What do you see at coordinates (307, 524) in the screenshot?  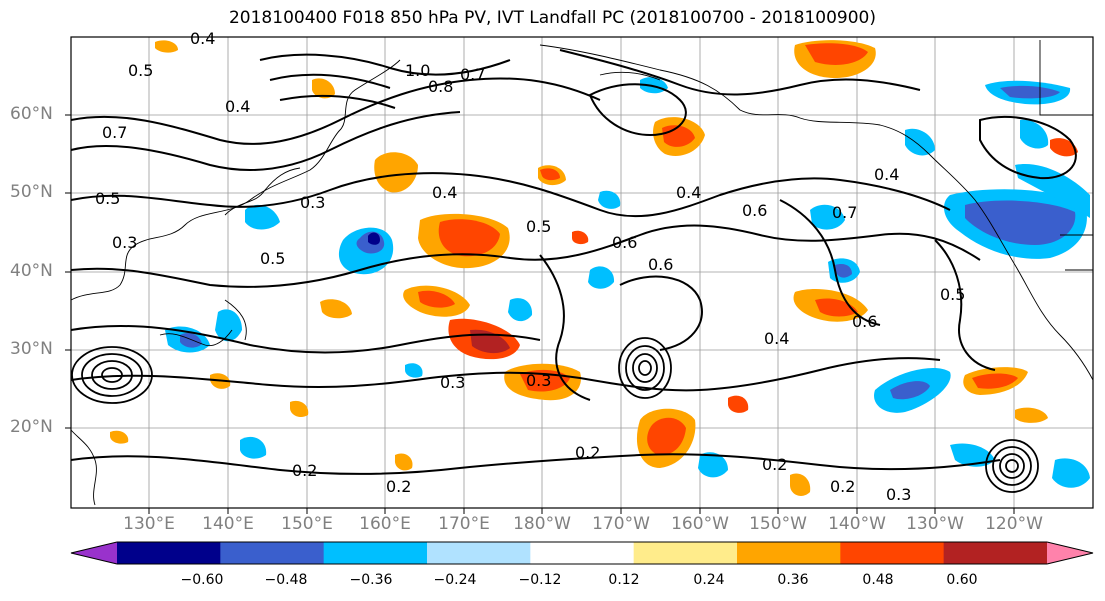 I see `lon-label: 150°E` at bounding box center [307, 524].